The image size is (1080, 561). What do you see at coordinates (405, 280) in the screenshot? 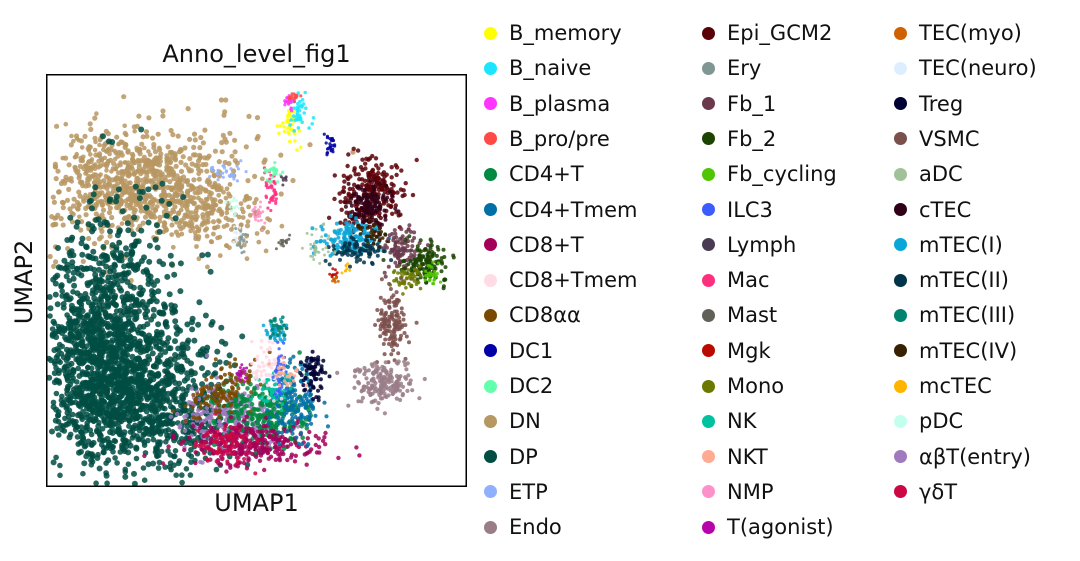
I see `cluster-mono` at bounding box center [405, 280].